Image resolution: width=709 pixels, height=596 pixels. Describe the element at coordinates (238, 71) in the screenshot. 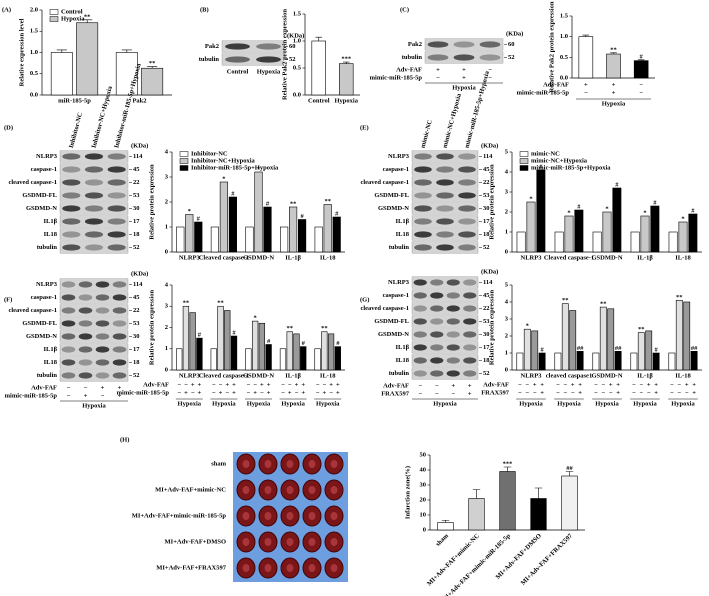

I see `lane-label: Control` at that location.